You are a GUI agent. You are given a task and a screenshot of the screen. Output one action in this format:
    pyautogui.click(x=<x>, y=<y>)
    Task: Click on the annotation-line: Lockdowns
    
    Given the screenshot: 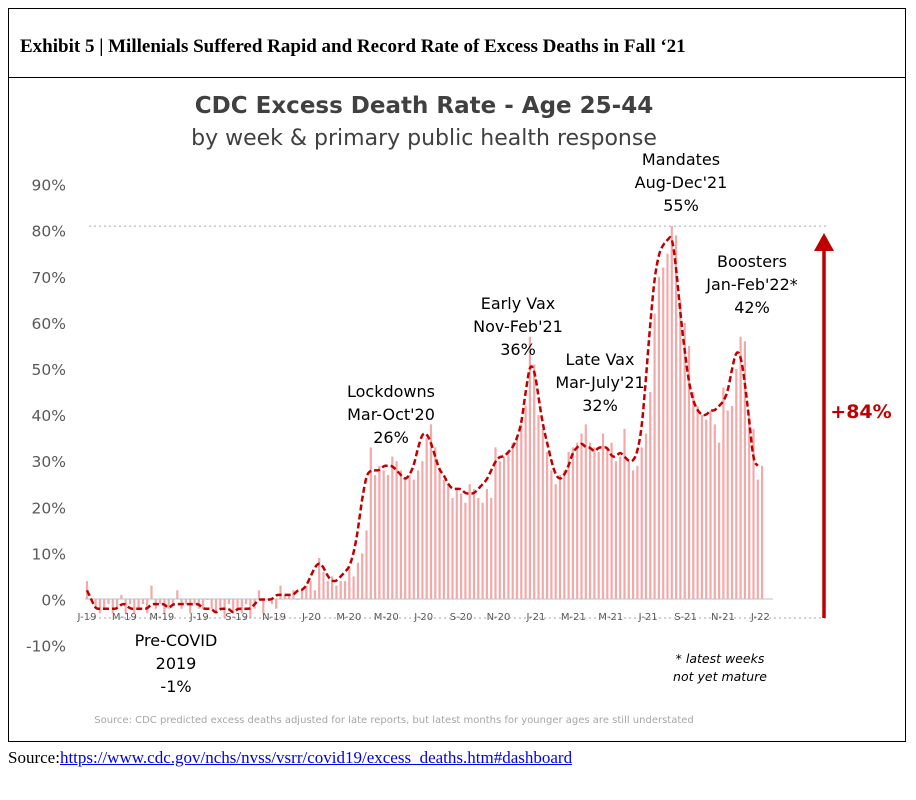 What is the action you would take?
    pyautogui.click(x=391, y=391)
    